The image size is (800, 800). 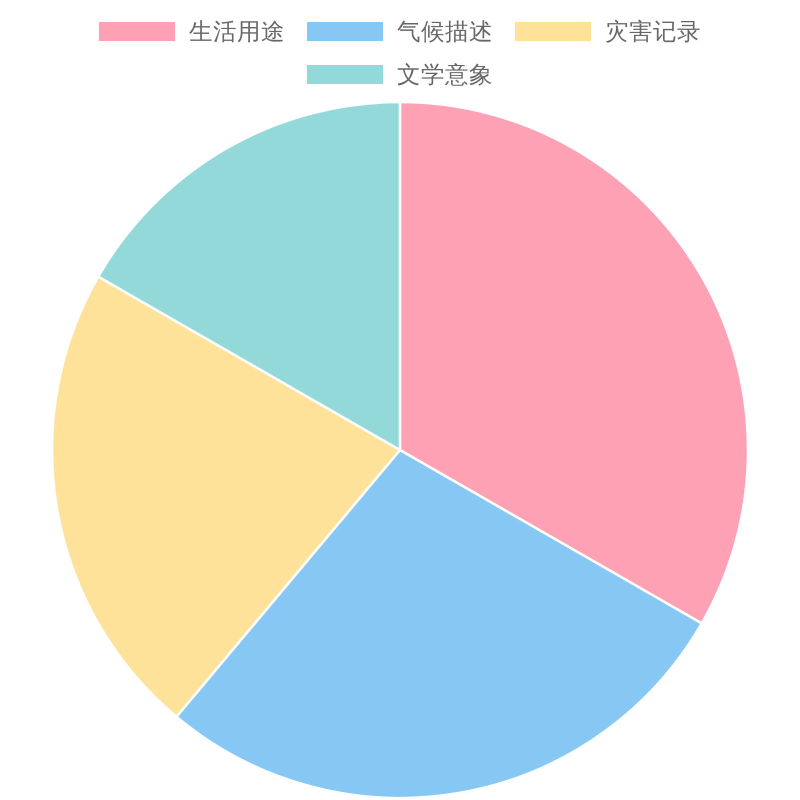 What do you see at coordinates (445, 32) in the screenshot?
I see `legend-label: 气候描述` at bounding box center [445, 32].